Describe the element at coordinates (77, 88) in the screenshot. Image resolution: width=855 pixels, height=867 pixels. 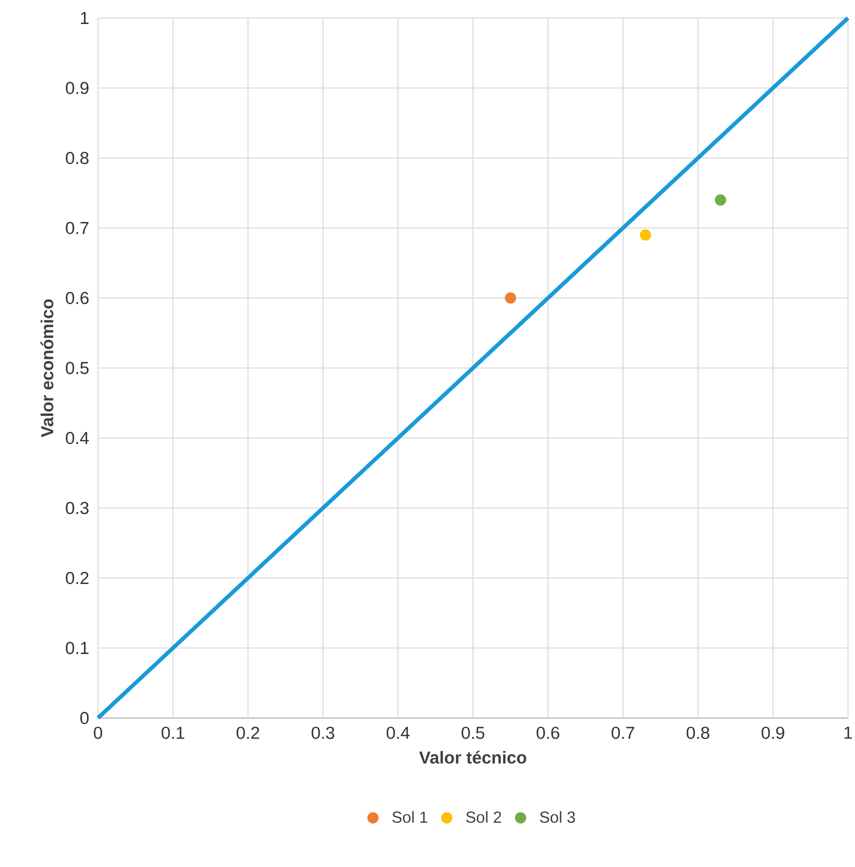
I see `y-tick-label: 0.9` at that location.